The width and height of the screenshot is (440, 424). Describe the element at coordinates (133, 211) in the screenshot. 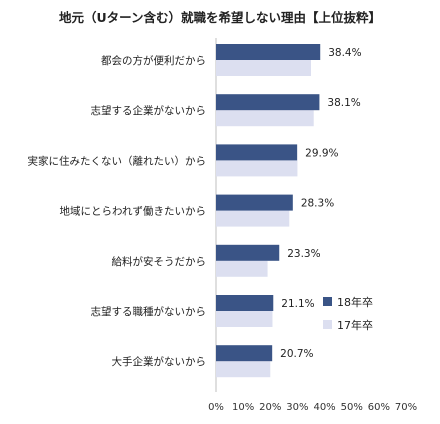

I see `category-label-4: 地域にとらわれず働きたいから` at that location.